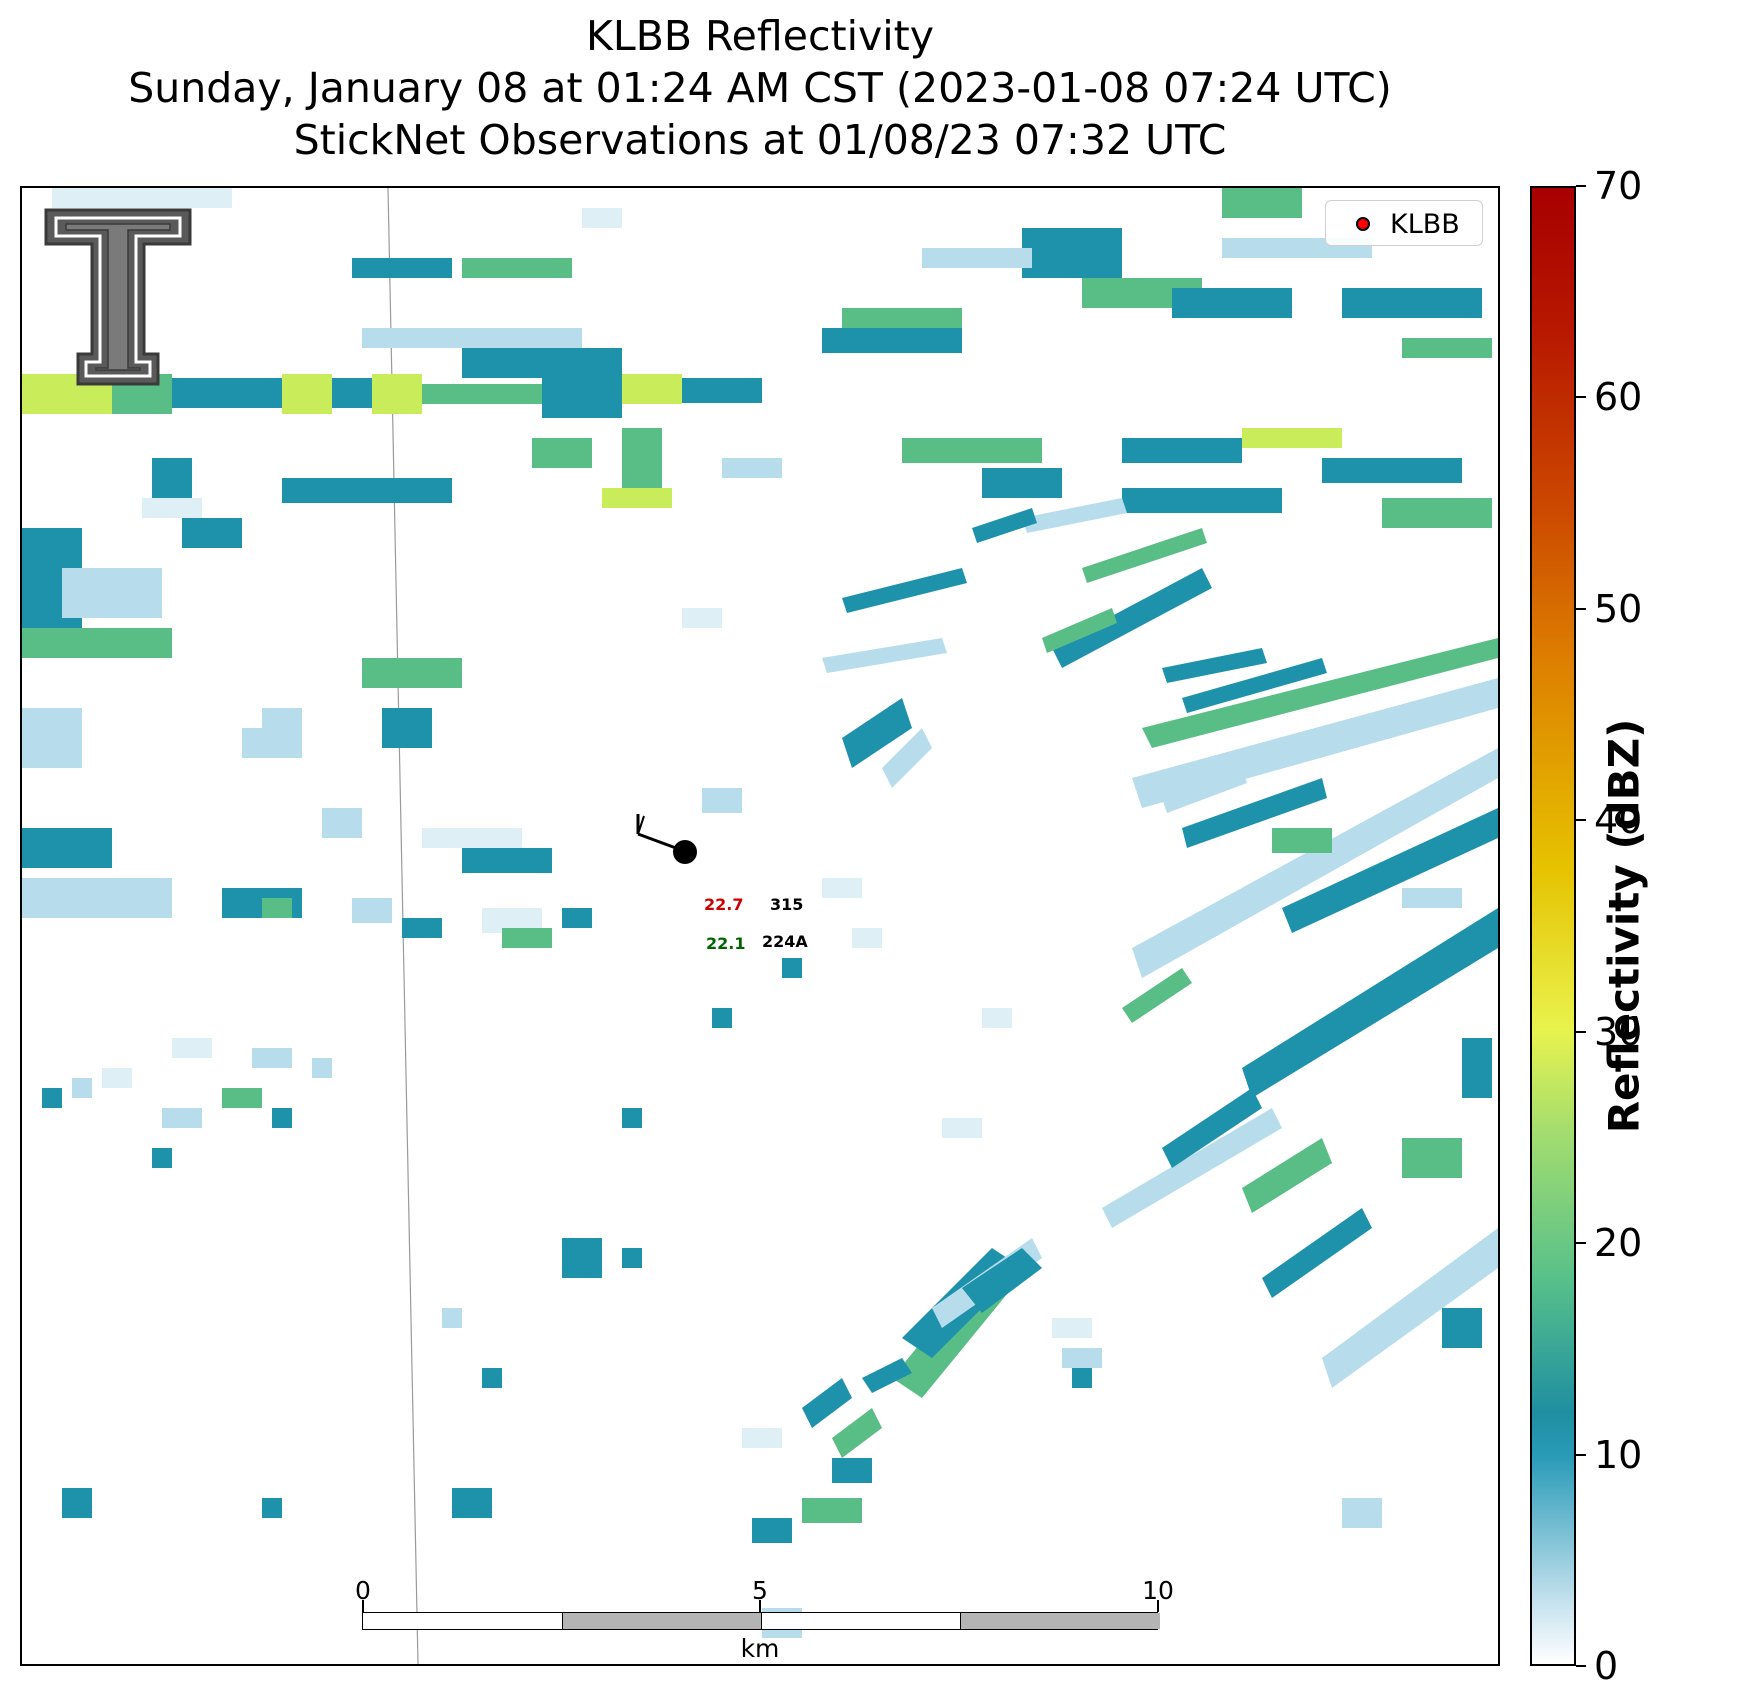 This screenshot has width=1738, height=1705. Describe the element at coordinates (1618, 397) in the screenshot. I see `colorbar-tick-label: 60` at that location.